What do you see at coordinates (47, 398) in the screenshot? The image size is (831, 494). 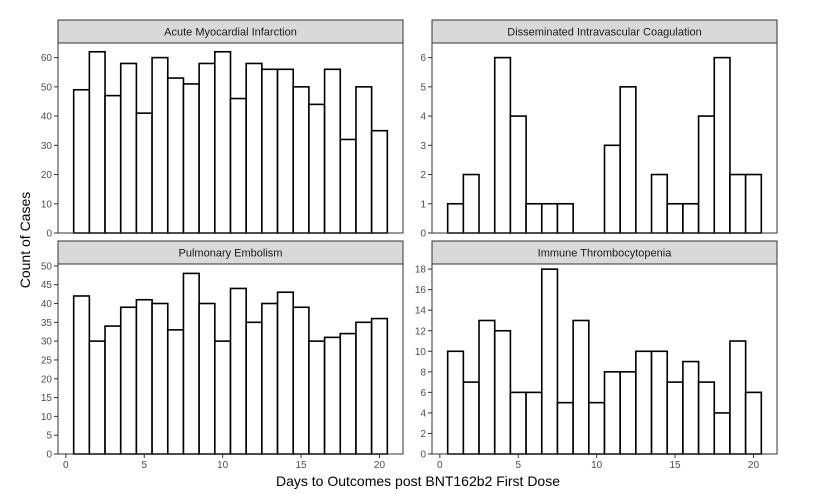 I see `y-tick-label: 15` at bounding box center [47, 398].